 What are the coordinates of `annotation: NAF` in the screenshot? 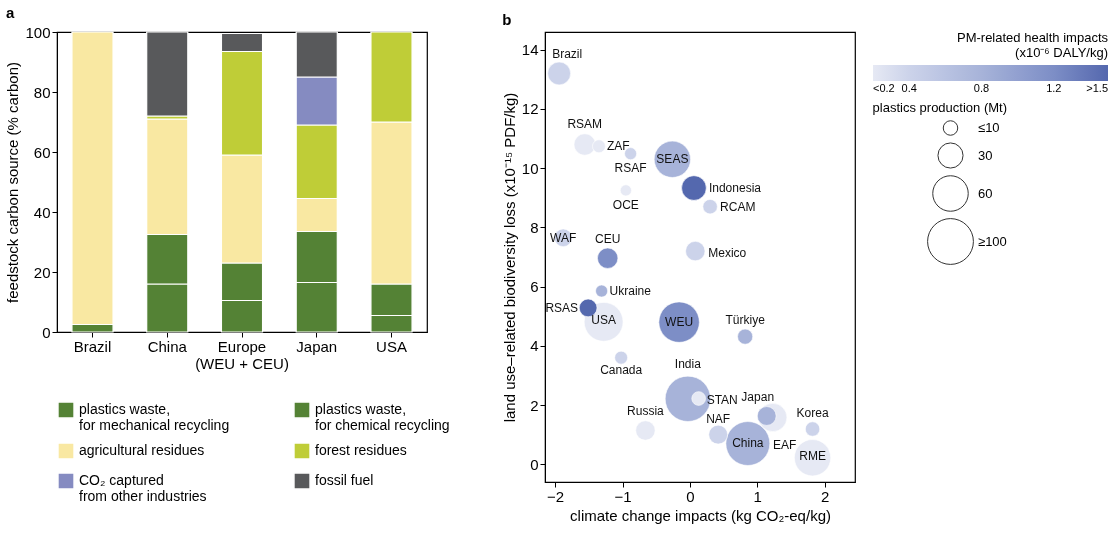 It's located at (718, 418).